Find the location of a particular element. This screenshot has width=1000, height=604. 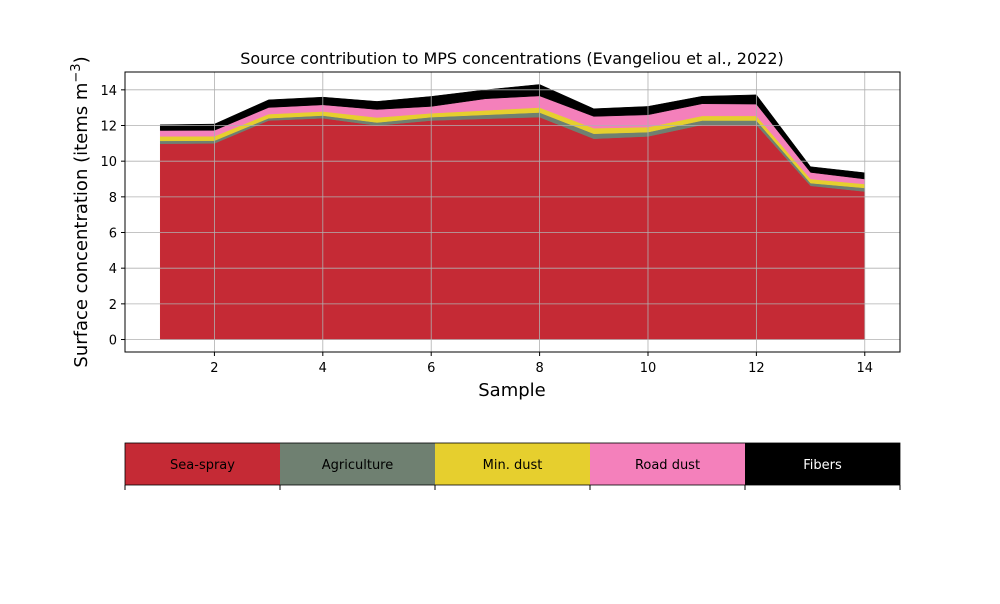

y-tick-label: 0 is located at coordinates (113, 341).